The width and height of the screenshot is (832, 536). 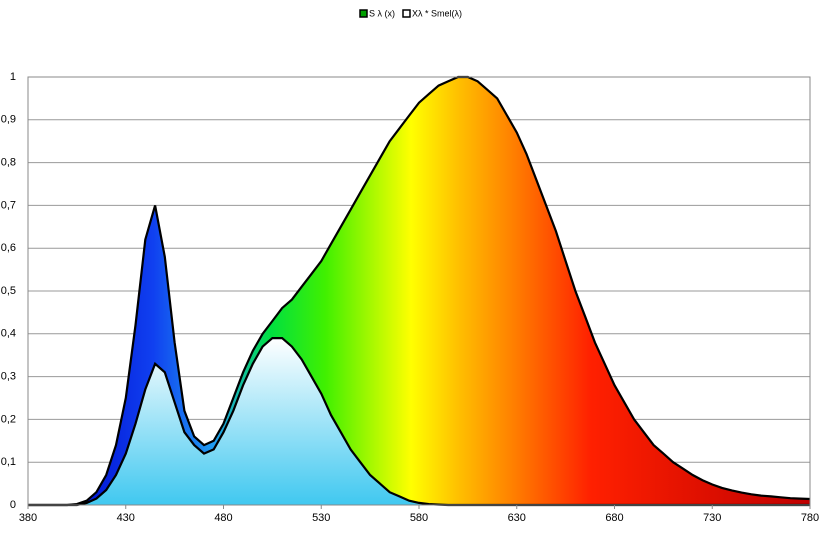 I want to click on y-tick-label: 0,2, so click(x=8, y=419).